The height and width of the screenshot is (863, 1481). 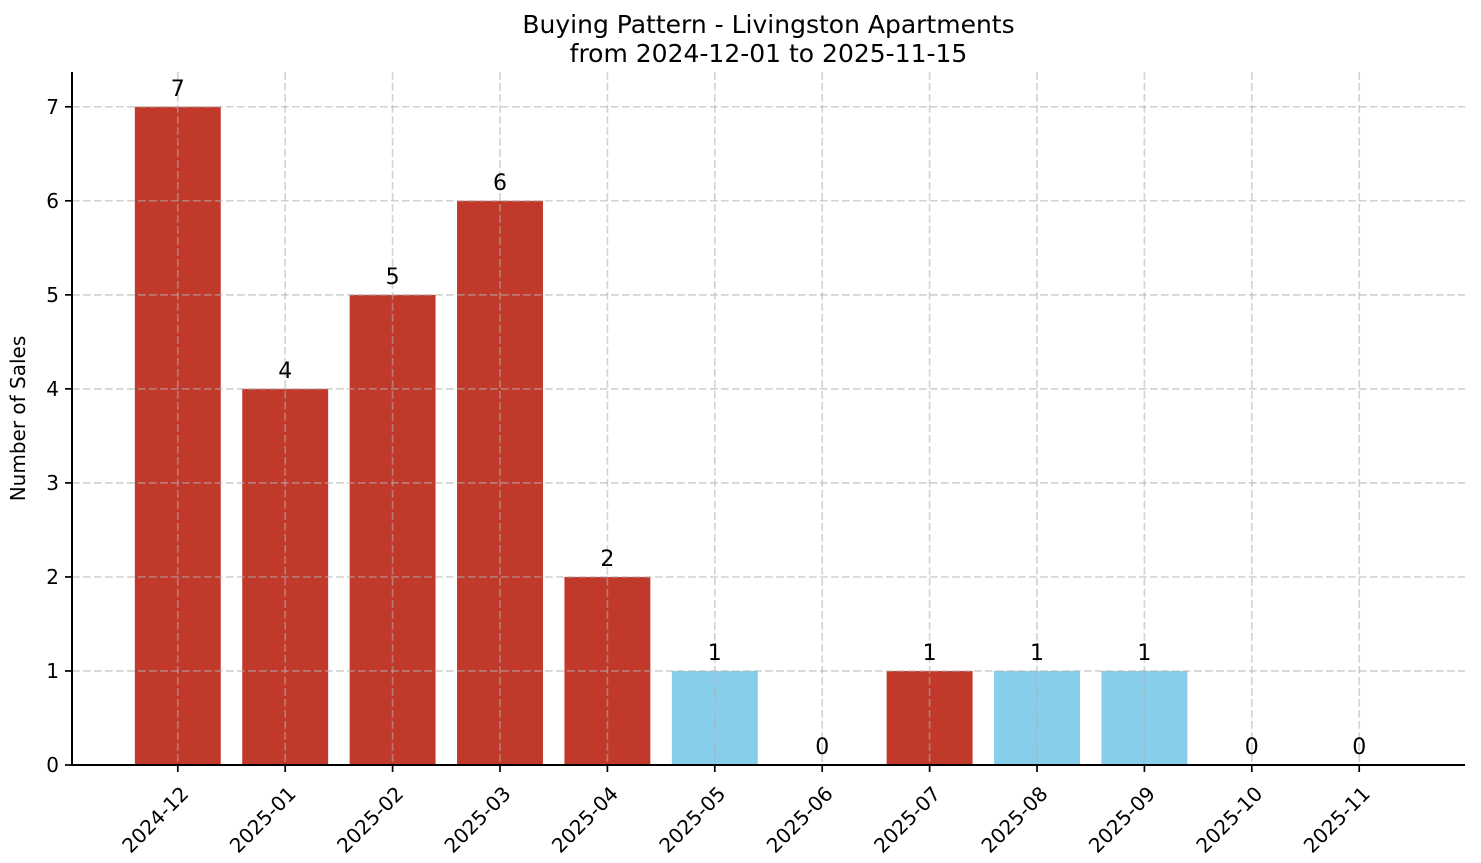 What do you see at coordinates (692, 820) in the screenshot?
I see `x-tick-label: 2025-05` at bounding box center [692, 820].